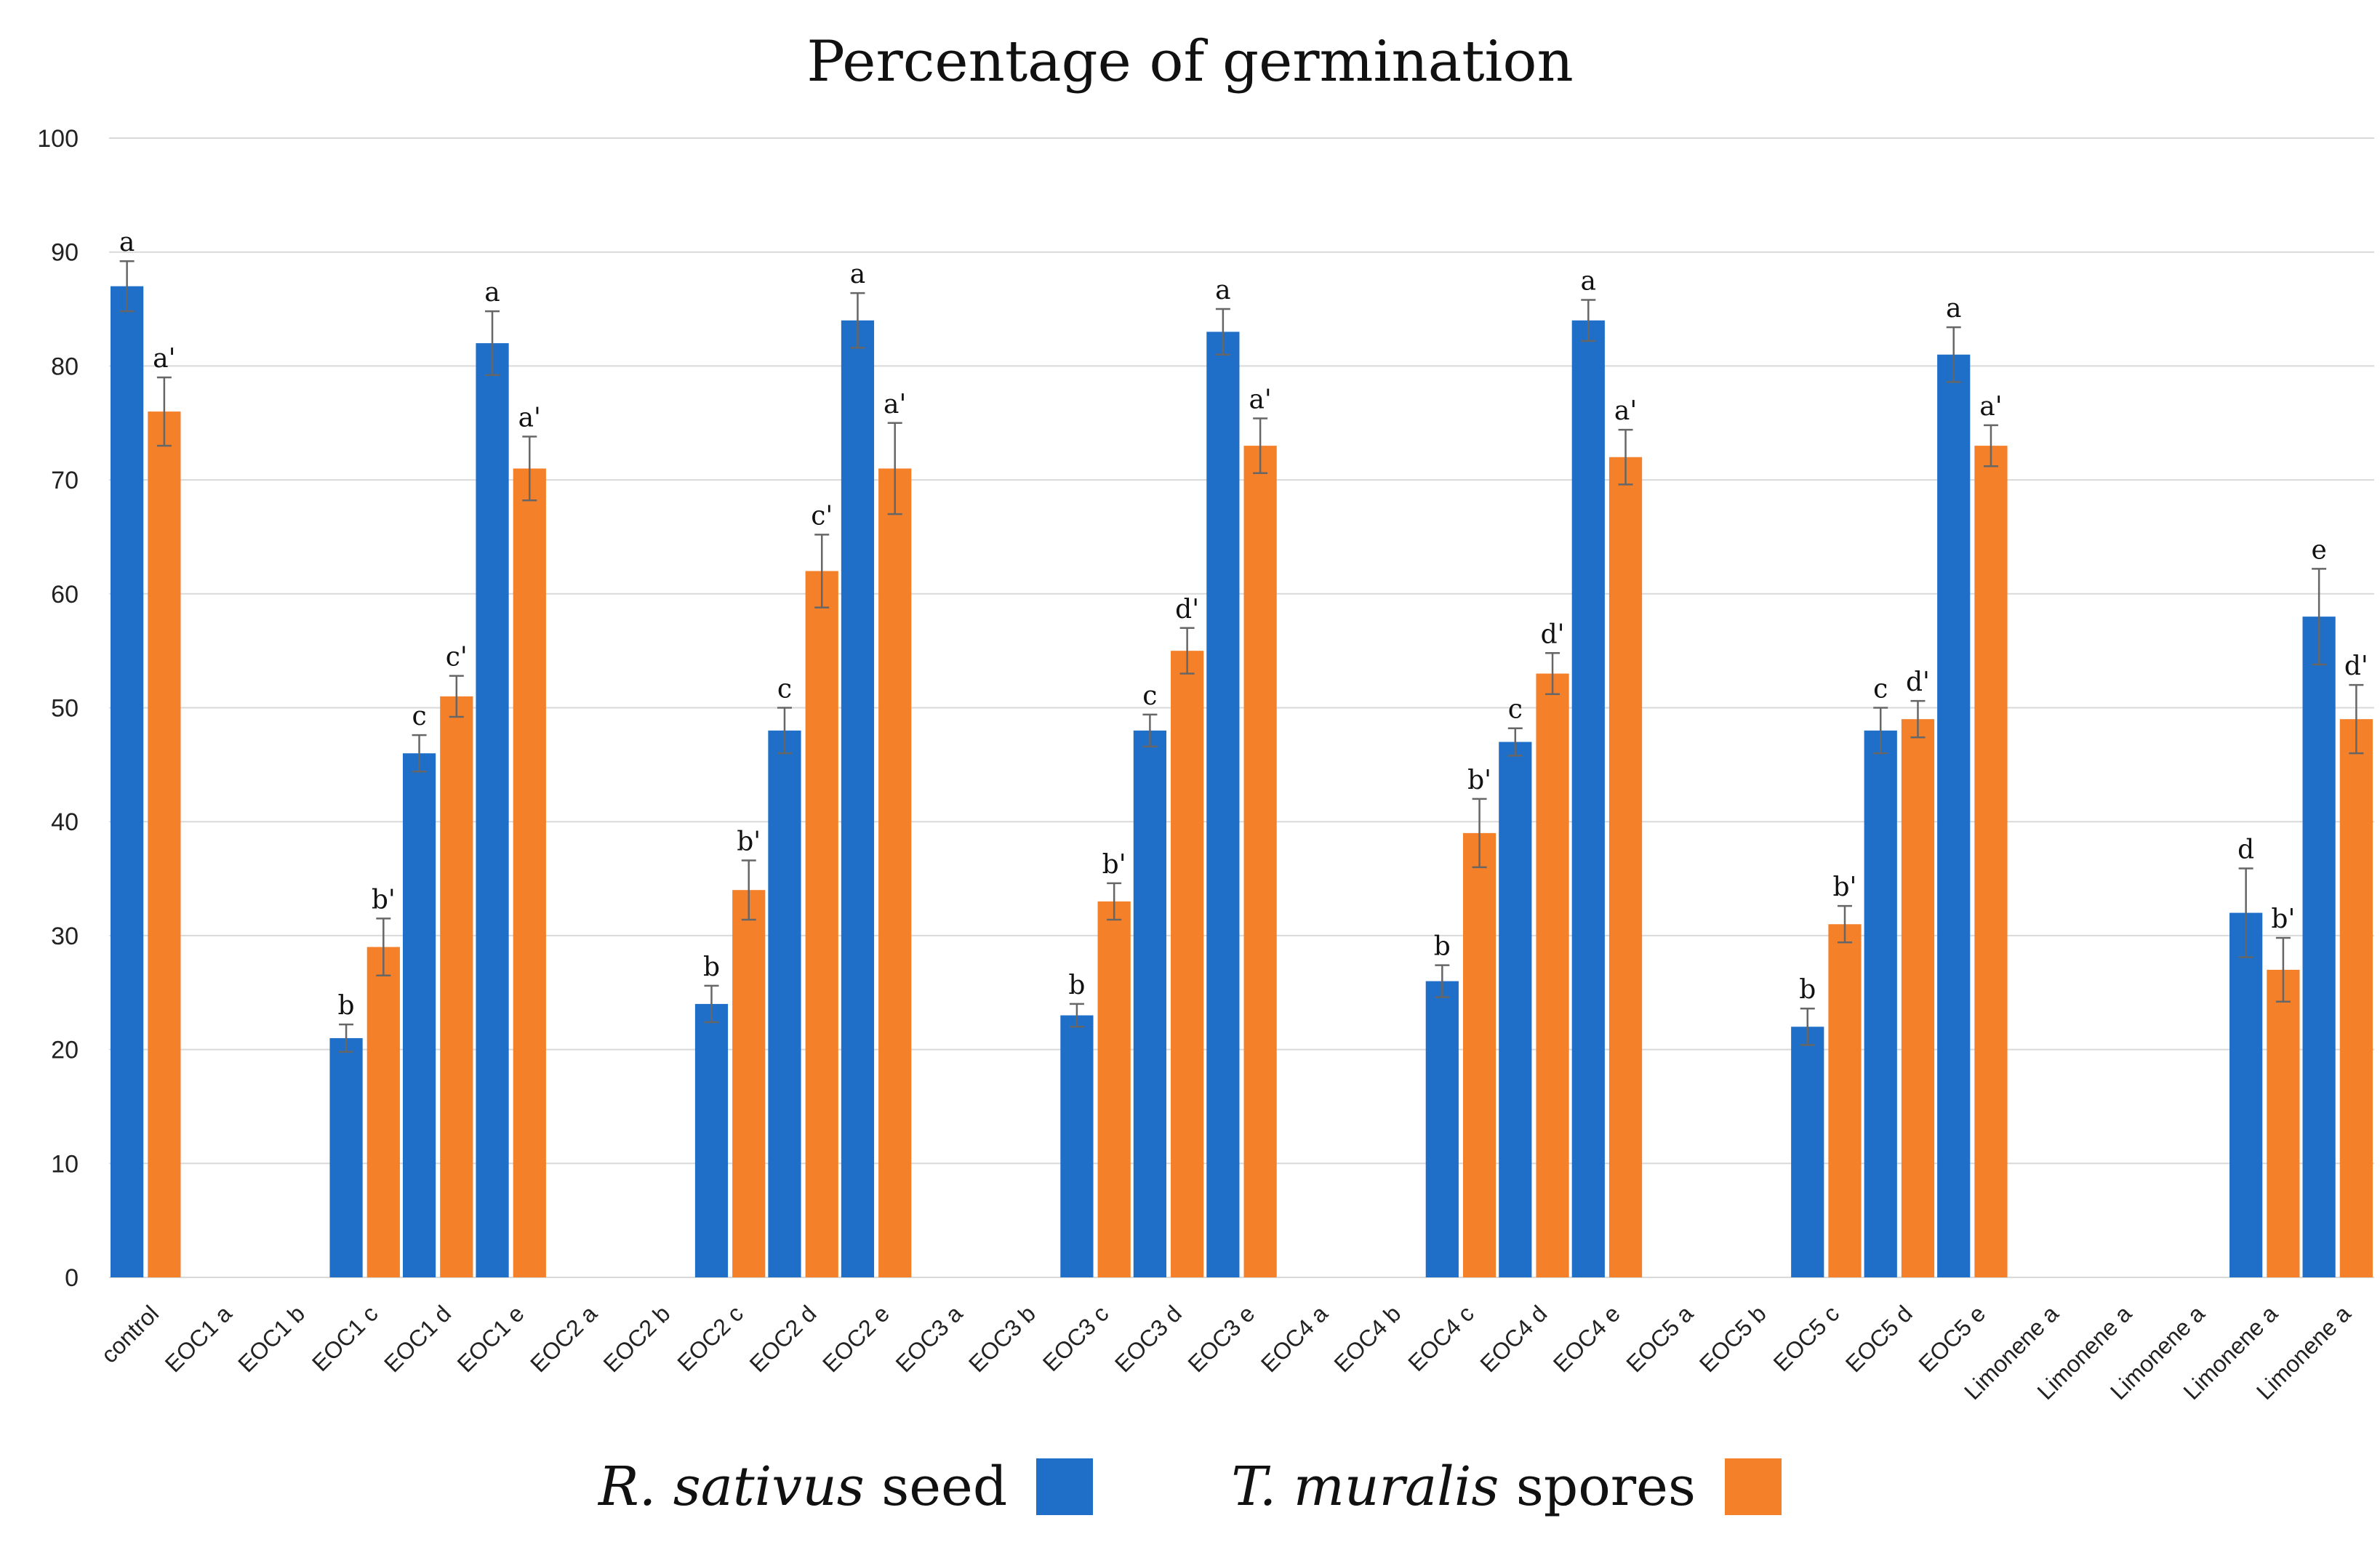 The width and height of the screenshot is (2380, 1542). What do you see at coordinates (1586, 1338) in the screenshot?
I see `x-tick-label: EOC4 e` at bounding box center [1586, 1338].